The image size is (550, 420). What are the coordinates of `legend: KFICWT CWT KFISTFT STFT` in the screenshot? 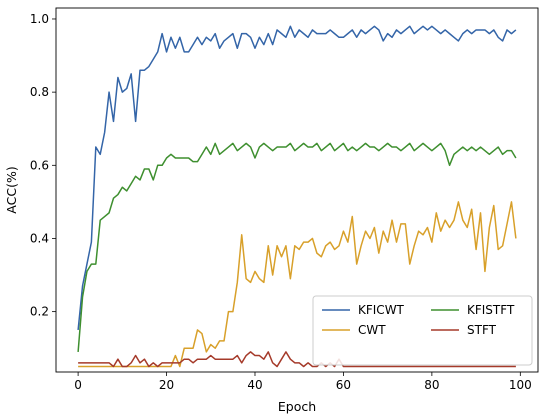 It's located at (422, 330).